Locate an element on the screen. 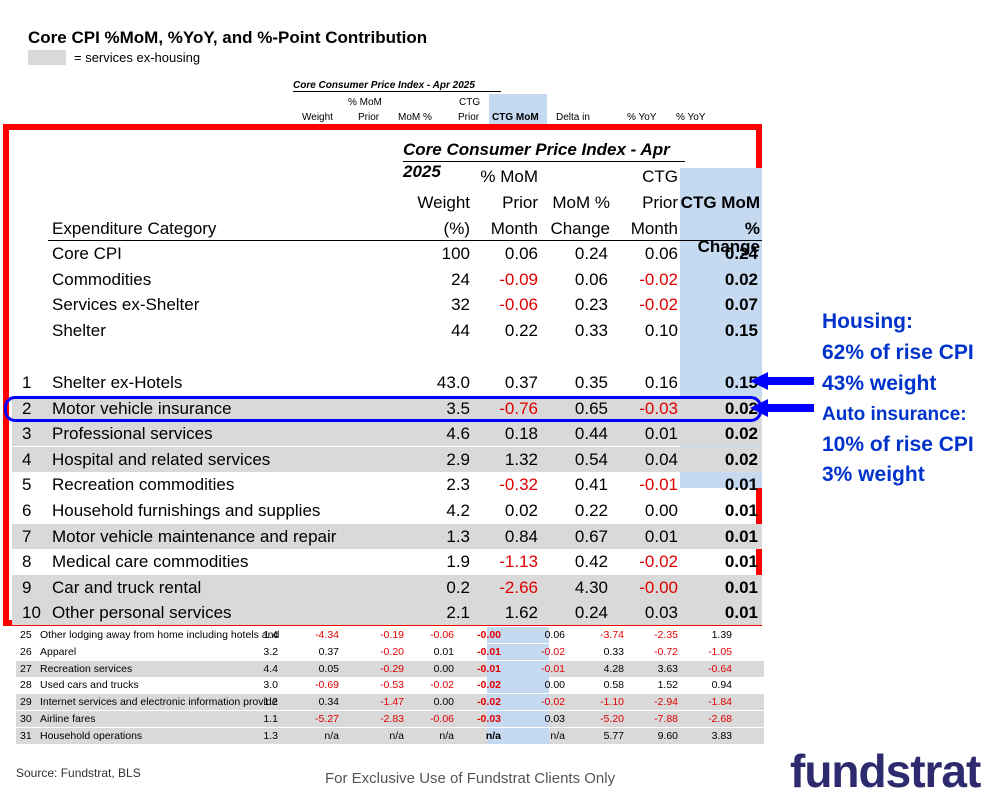 The height and width of the screenshot is (799, 984). cell-weight: 43.0 is located at coordinates (453, 382).